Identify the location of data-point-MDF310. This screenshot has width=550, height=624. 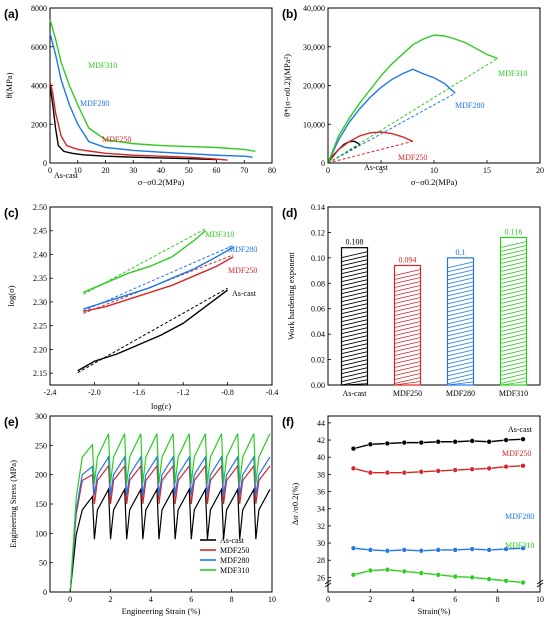
(523, 582).